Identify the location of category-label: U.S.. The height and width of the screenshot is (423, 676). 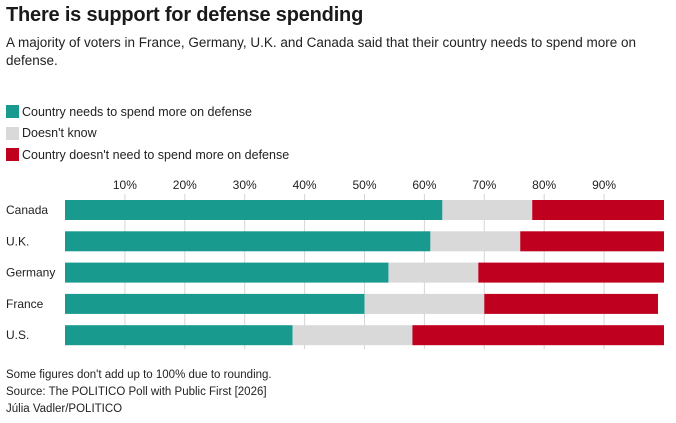
(17, 335).